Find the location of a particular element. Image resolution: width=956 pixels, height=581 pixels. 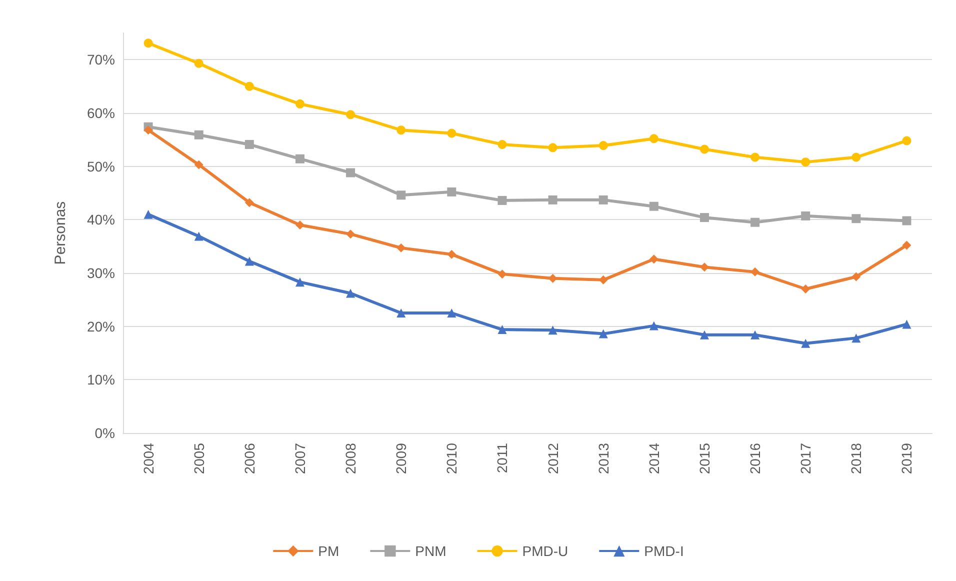

y-tick-label: 0% is located at coordinates (104, 433).